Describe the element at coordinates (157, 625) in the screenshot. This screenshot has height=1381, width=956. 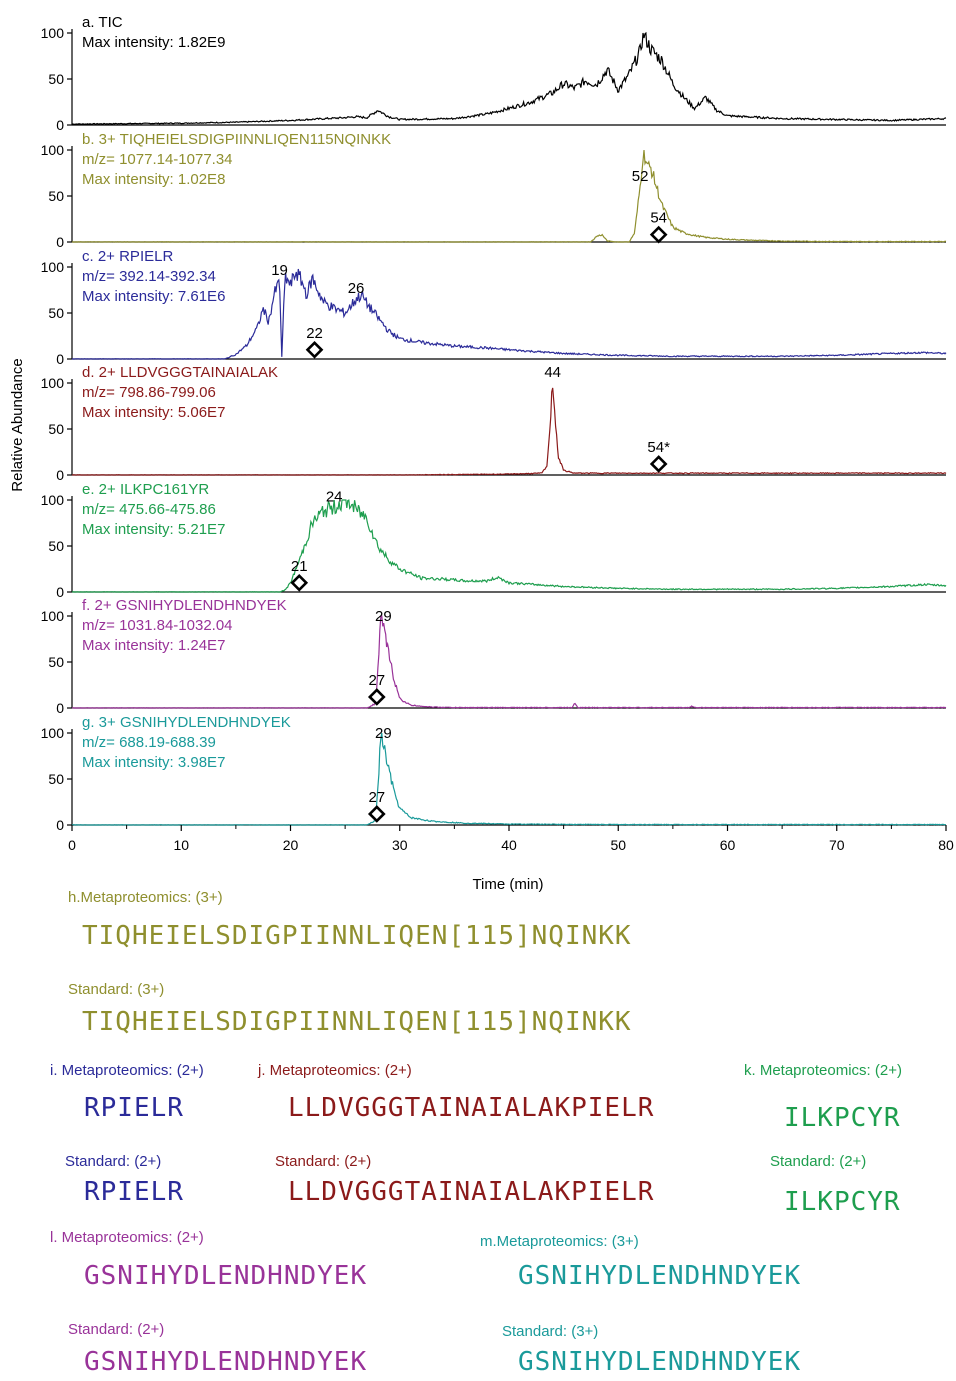
I see `panel-text: m/z= 1031.84-1032.04` at that location.